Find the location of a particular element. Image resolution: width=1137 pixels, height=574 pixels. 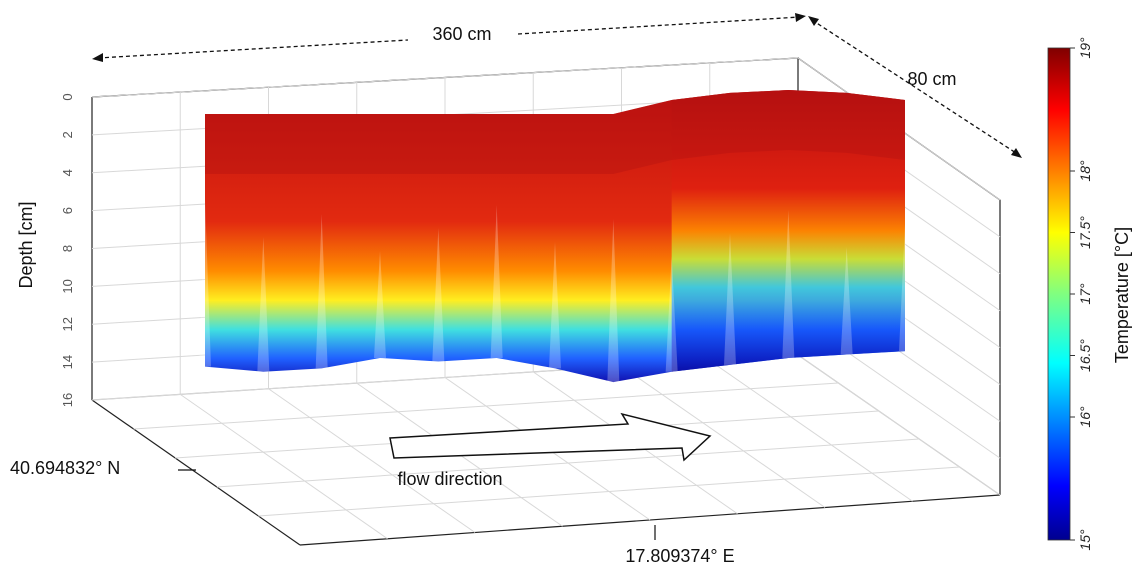

depth-ticks: 0 2 4 6 8 10 12 14 16 is located at coordinates (67, 250).